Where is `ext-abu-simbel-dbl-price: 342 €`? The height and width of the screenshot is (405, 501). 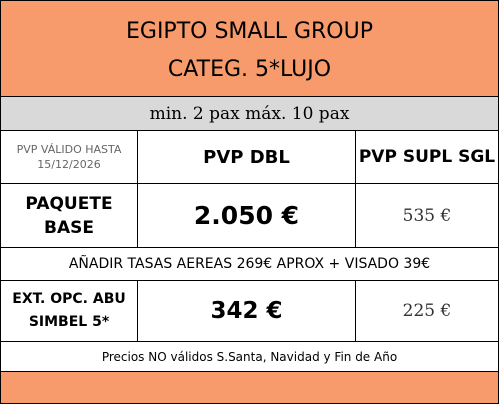 ext-abu-simbel-dbl-price: 342 € is located at coordinates (246, 311).